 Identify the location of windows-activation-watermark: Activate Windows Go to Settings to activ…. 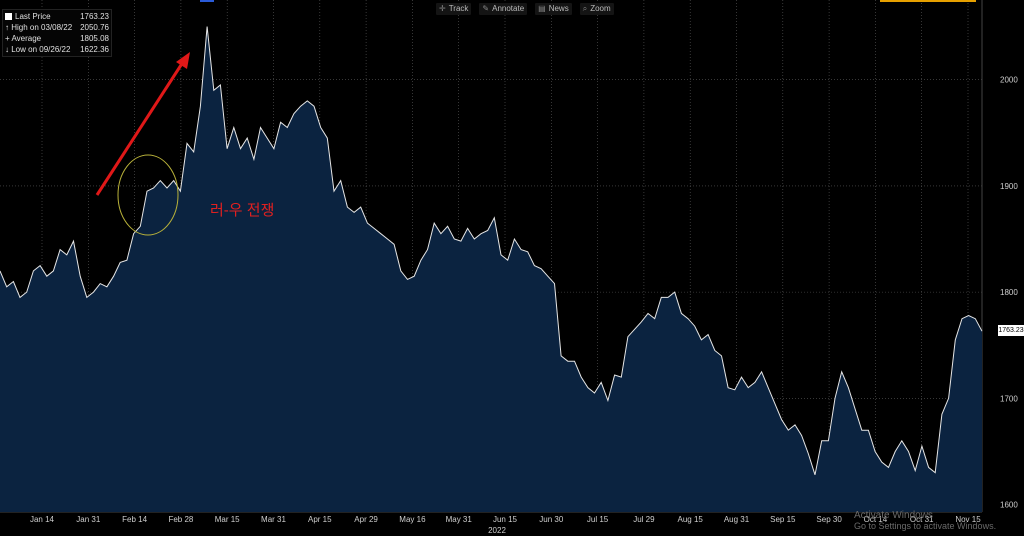
(925, 520).